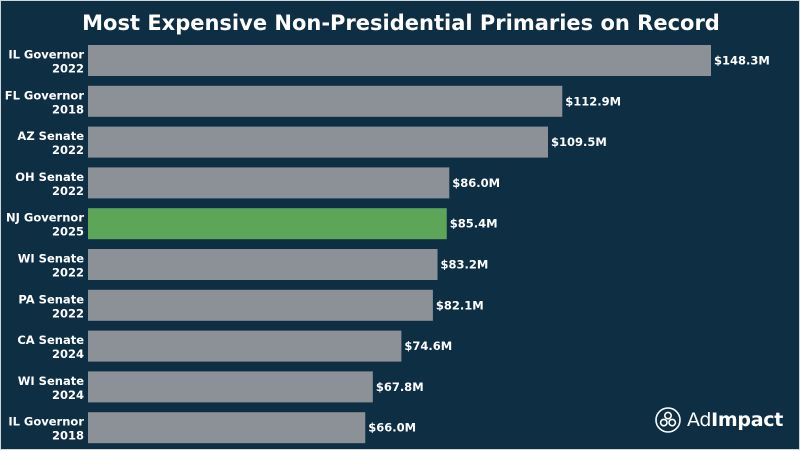 This screenshot has height=451, width=800. What do you see at coordinates (50, 143) in the screenshot?
I see `category-label-2: AZ Senate 2022` at bounding box center [50, 143].